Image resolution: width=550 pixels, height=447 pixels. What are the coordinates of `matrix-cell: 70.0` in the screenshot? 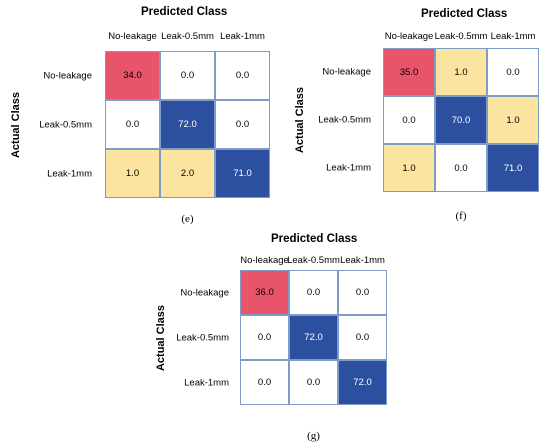 It's located at (461, 120).